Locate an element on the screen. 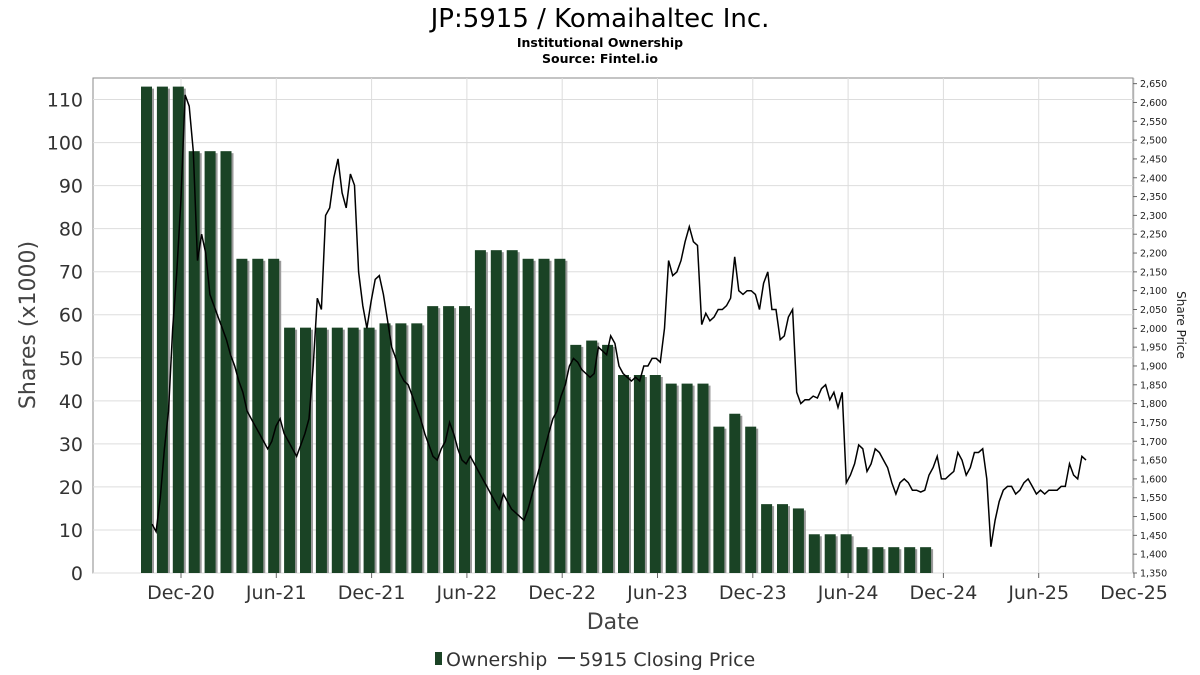  x-axis-label: Date is located at coordinates (613, 622).